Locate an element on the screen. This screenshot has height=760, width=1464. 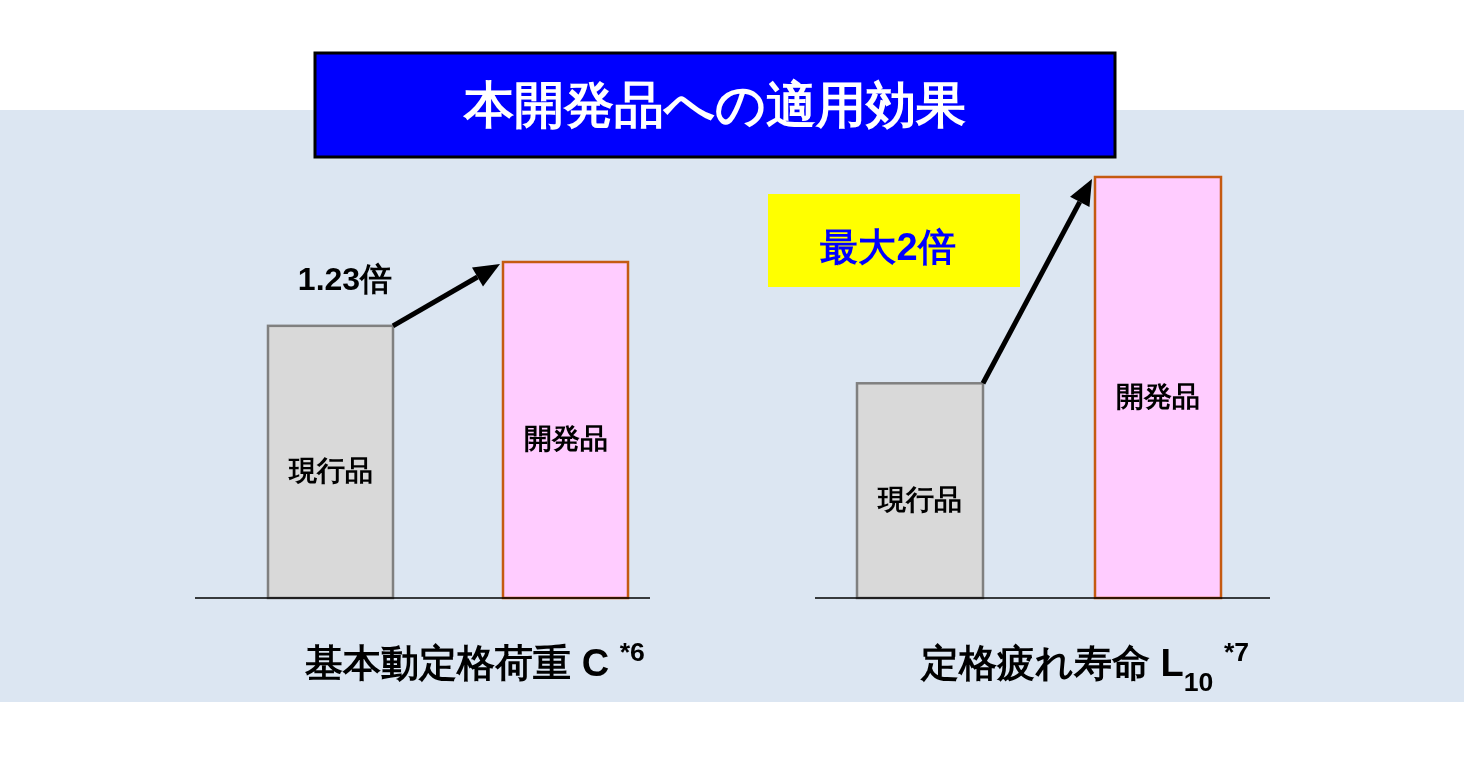
chart-title: 本開発品への適用効果 is located at coordinates (714, 105).